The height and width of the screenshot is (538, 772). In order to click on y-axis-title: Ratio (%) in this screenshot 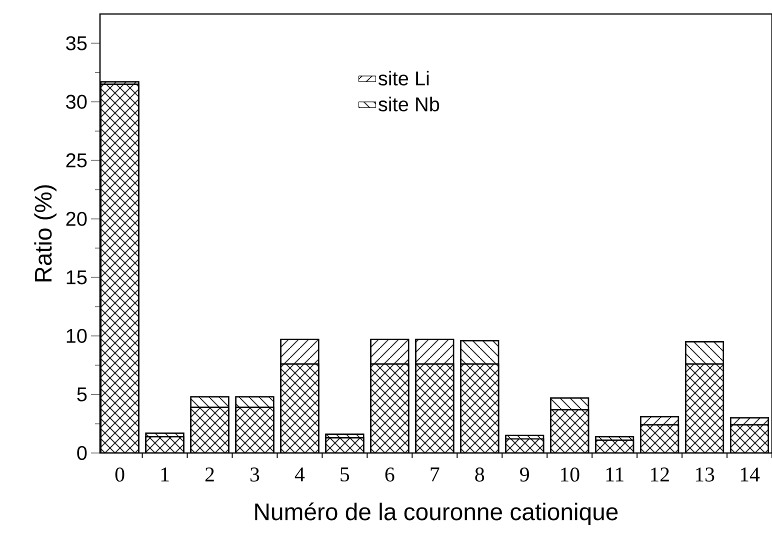, I will do `click(45, 233)`.